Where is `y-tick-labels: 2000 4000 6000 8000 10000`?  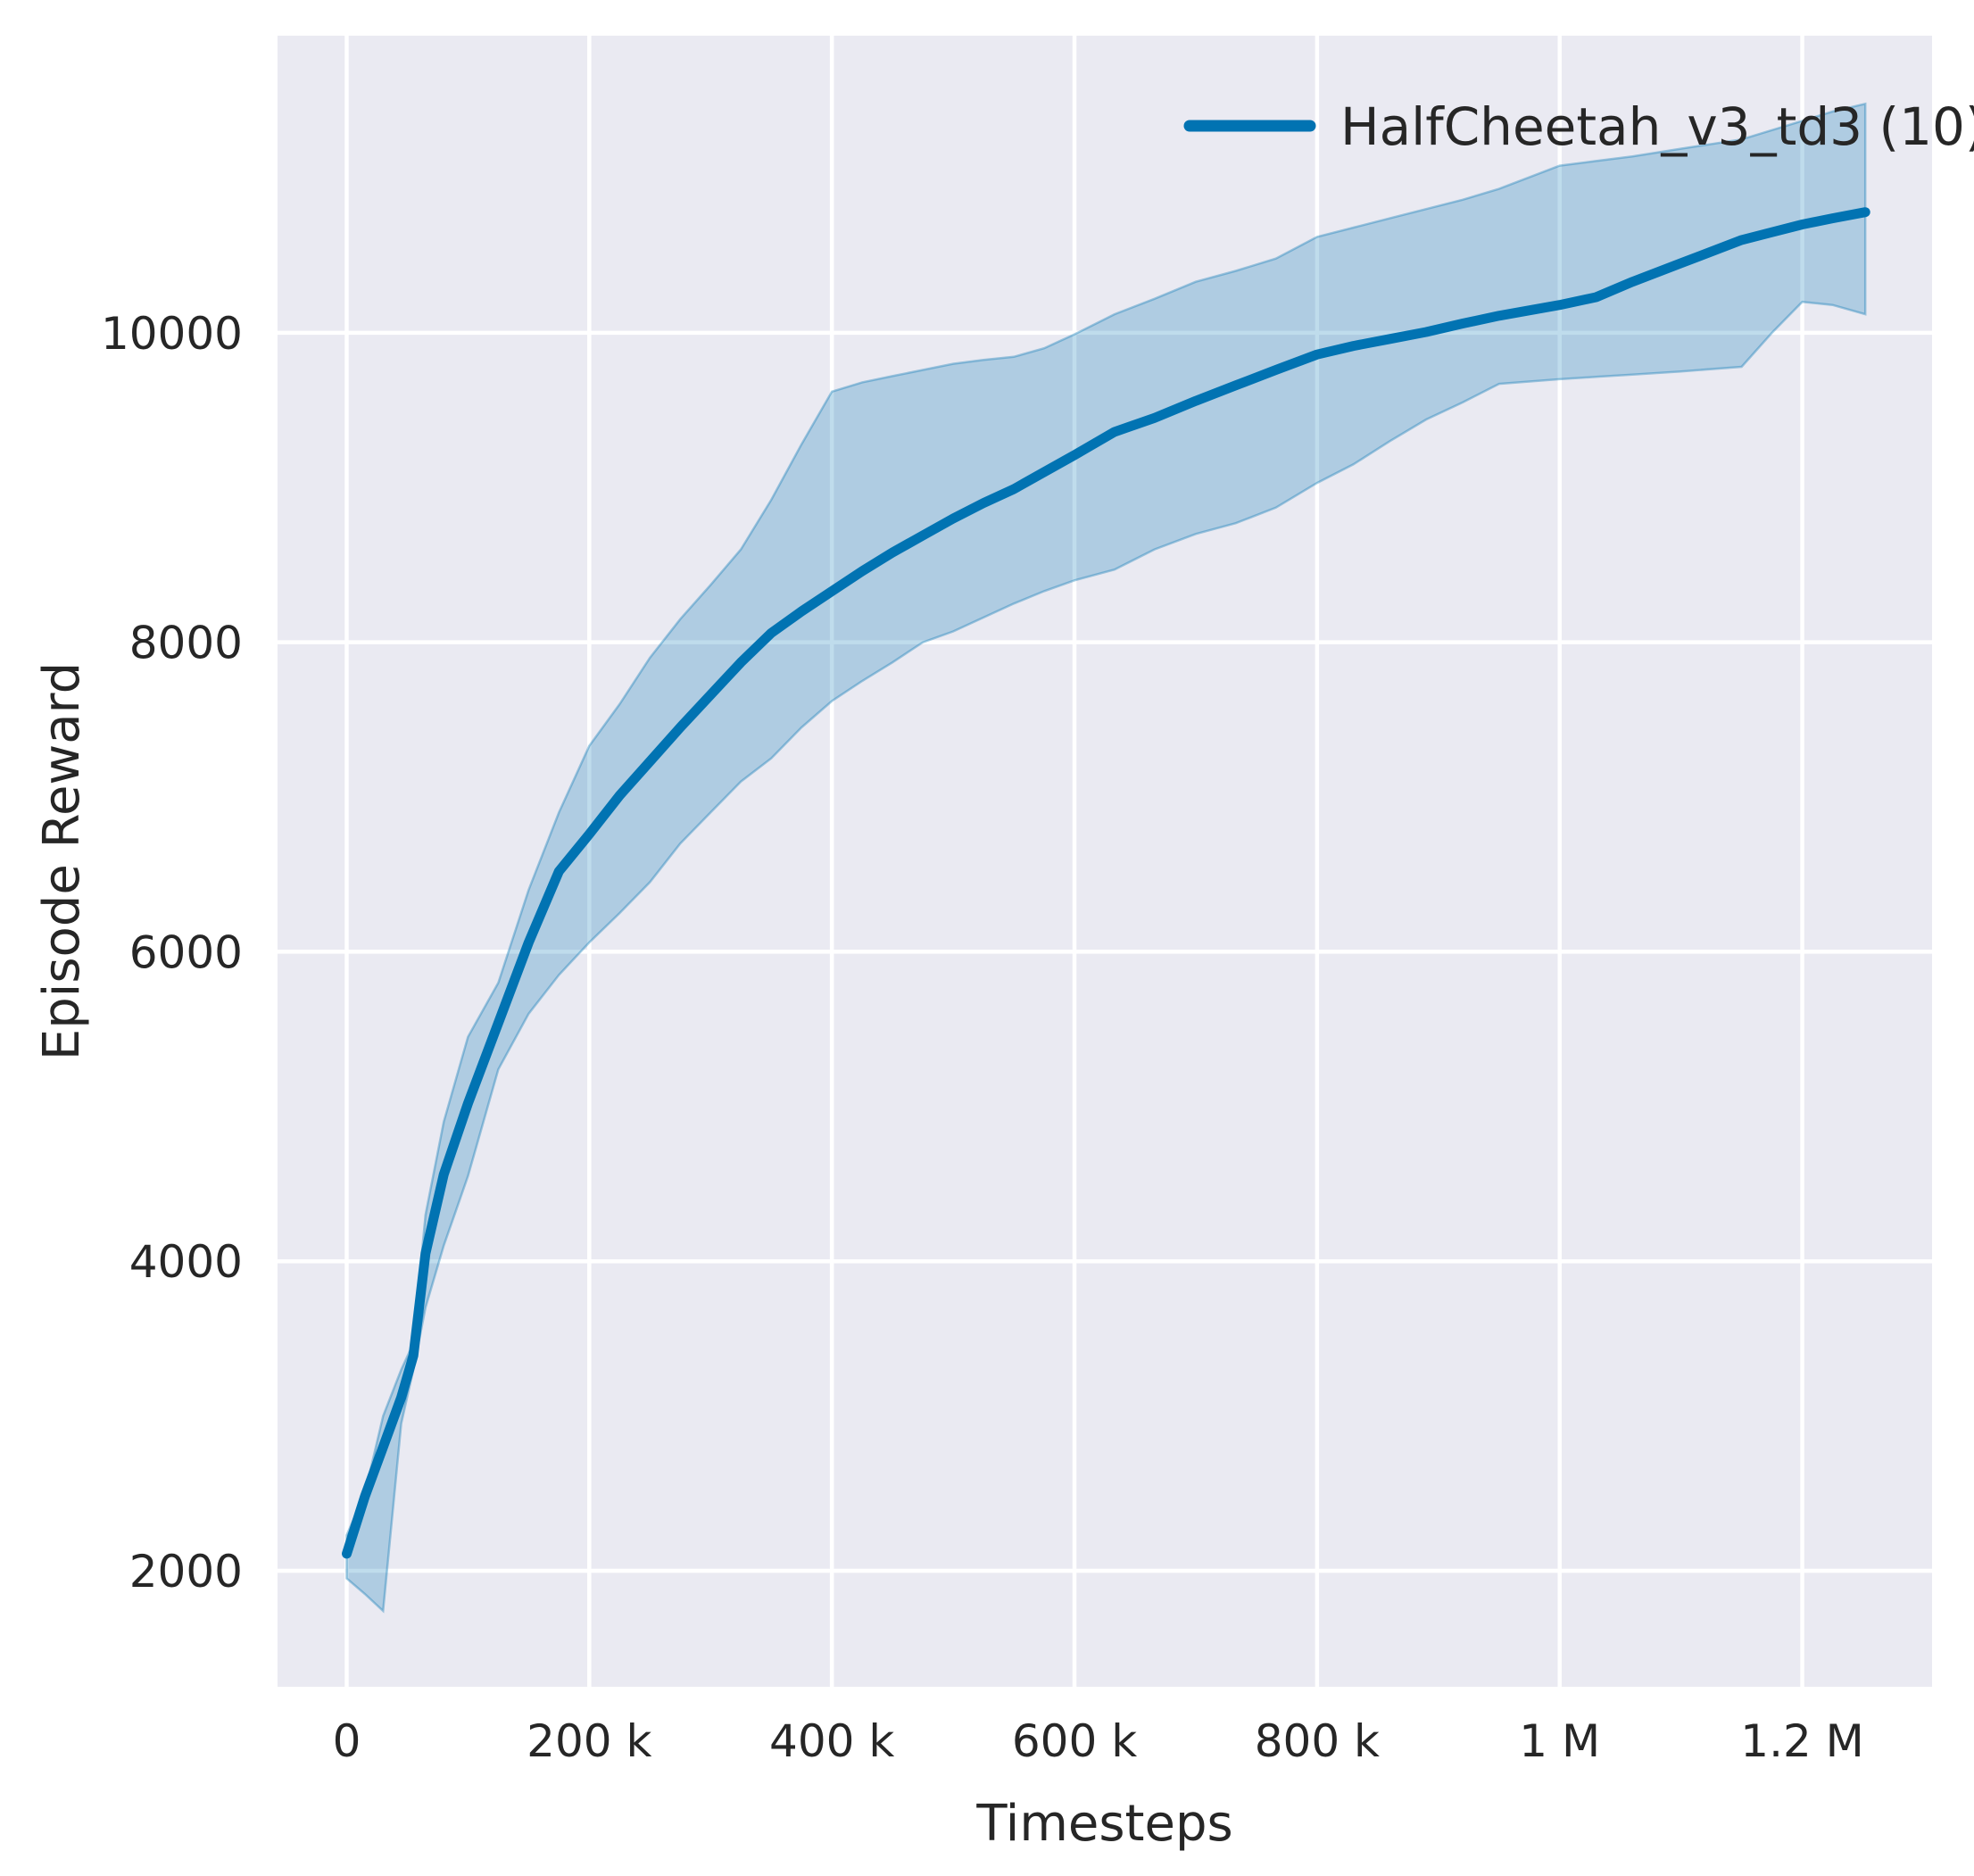
y-tick-labels: 2000 4000 6000 8000 10000 is located at coordinates (172, 953).